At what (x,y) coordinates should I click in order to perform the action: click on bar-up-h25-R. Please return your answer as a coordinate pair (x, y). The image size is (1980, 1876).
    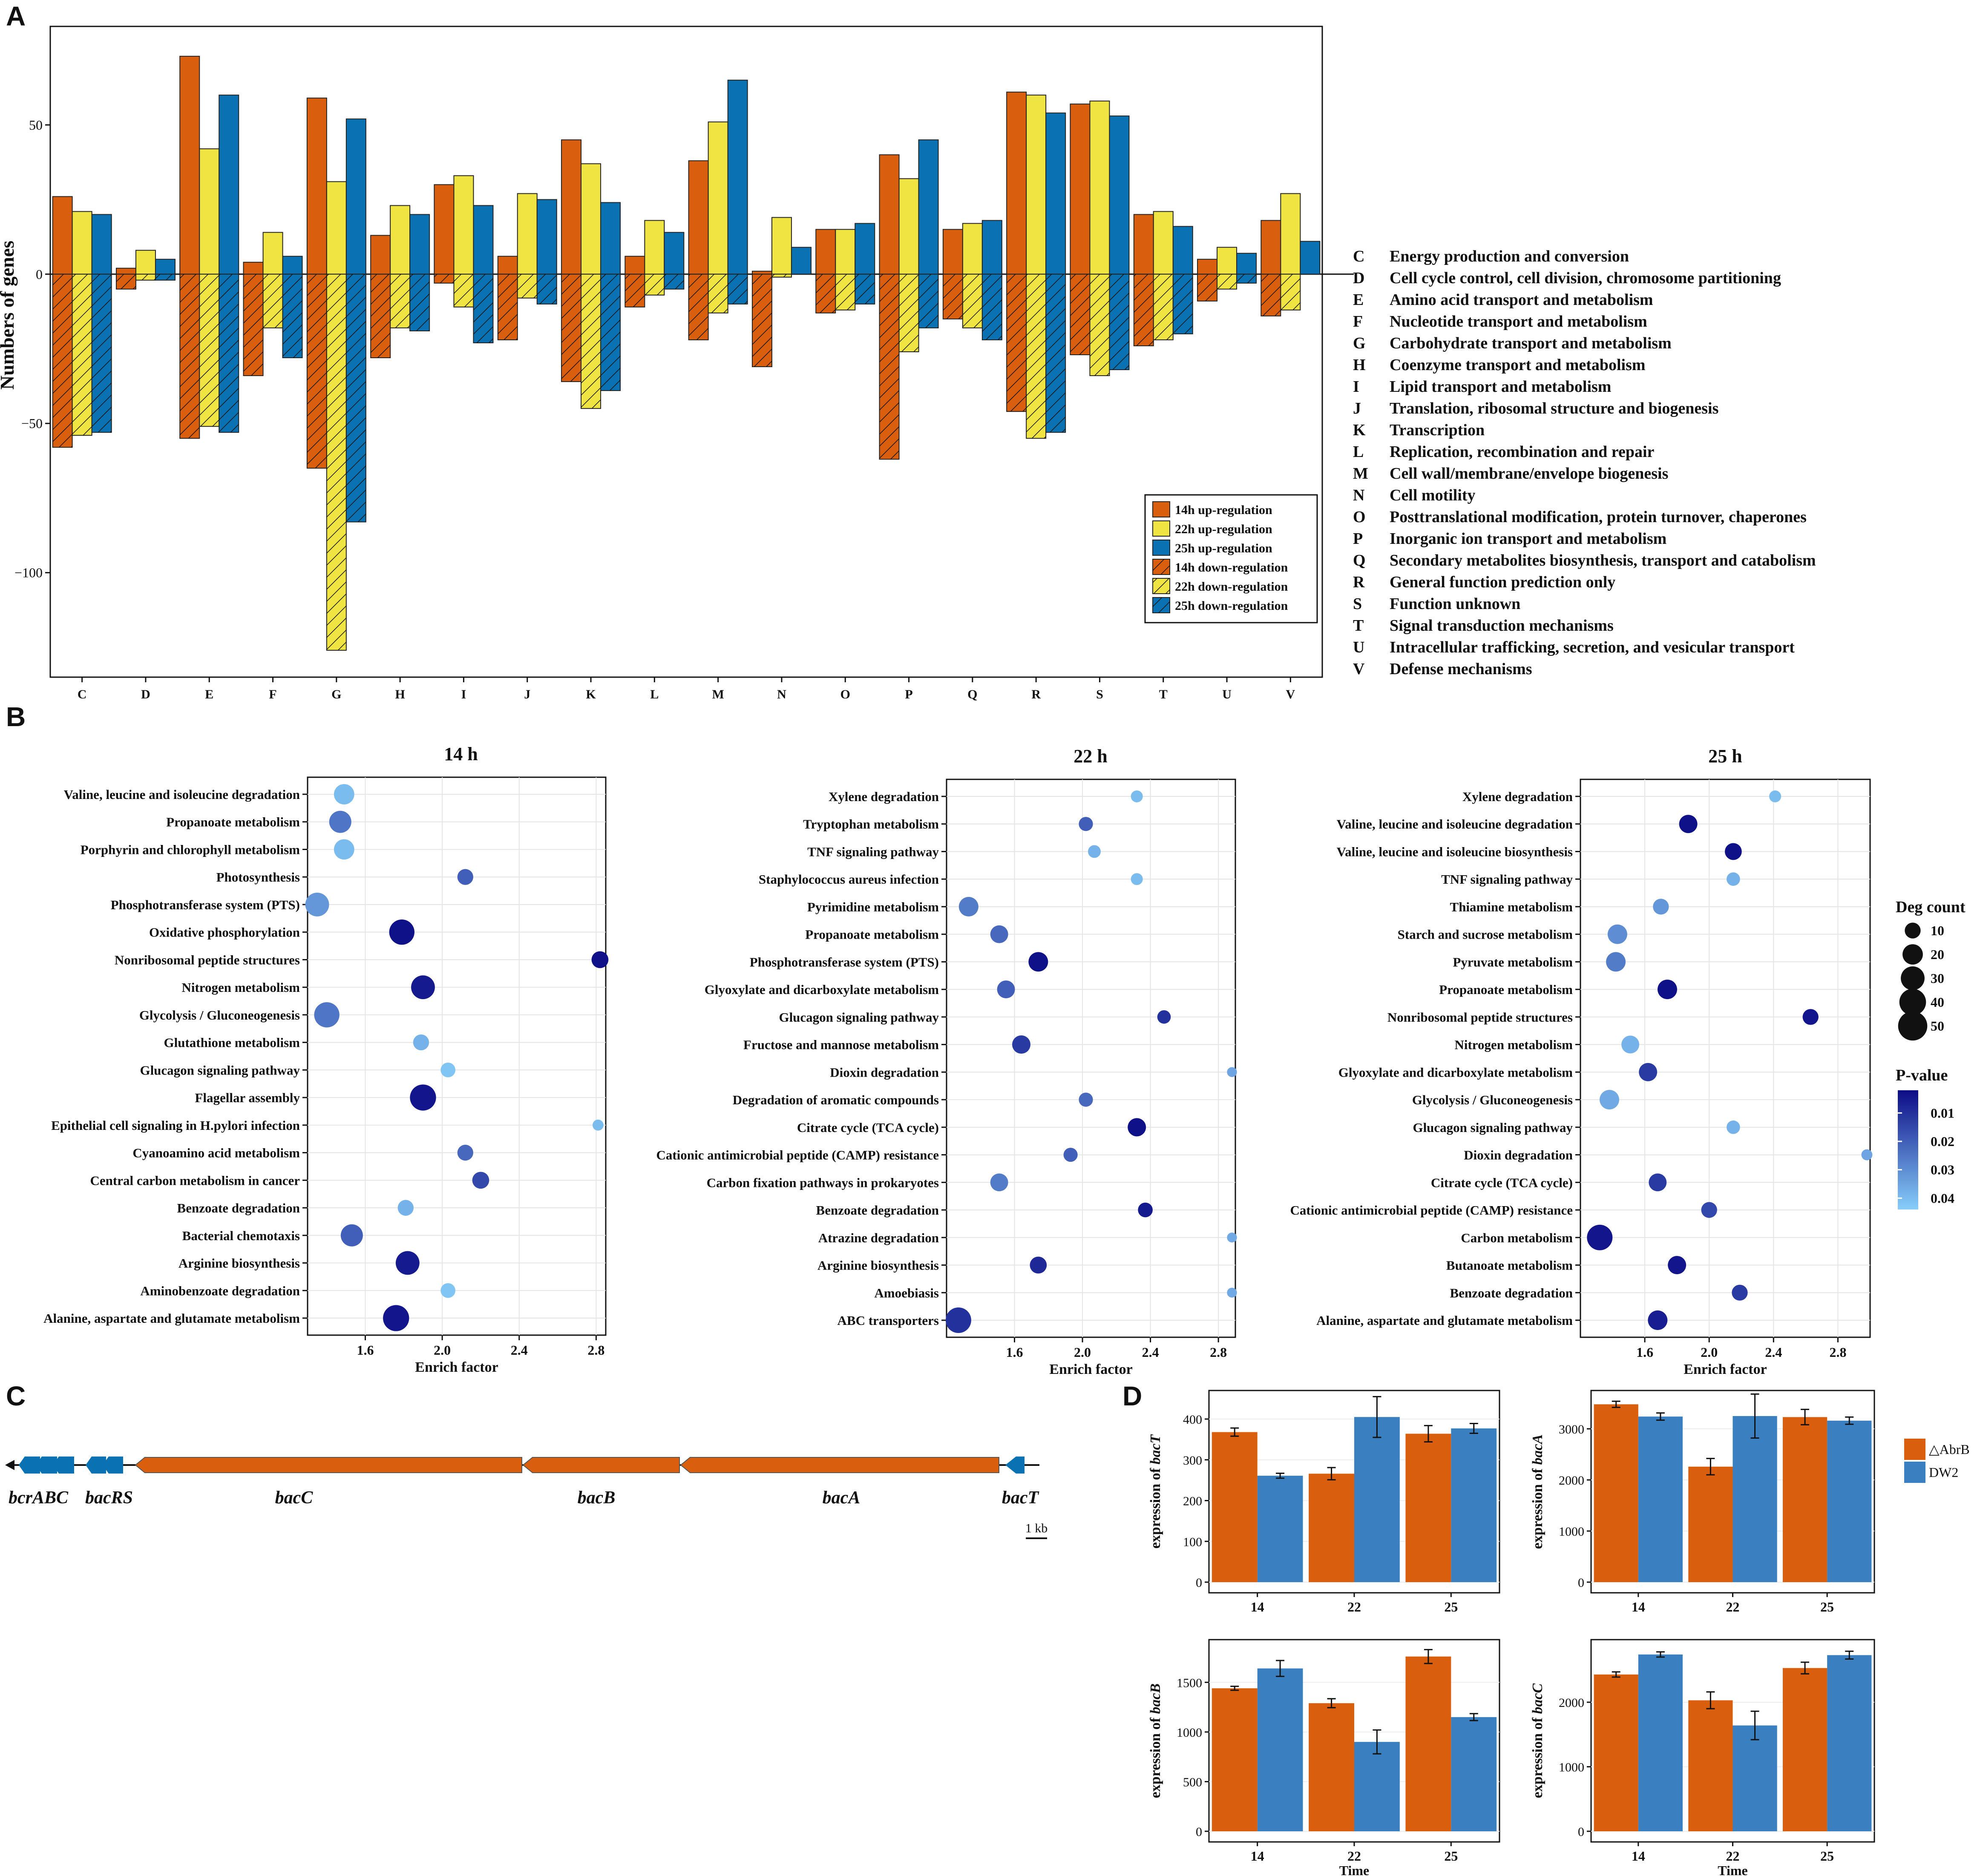
    Looking at the image, I should click on (1055, 193).